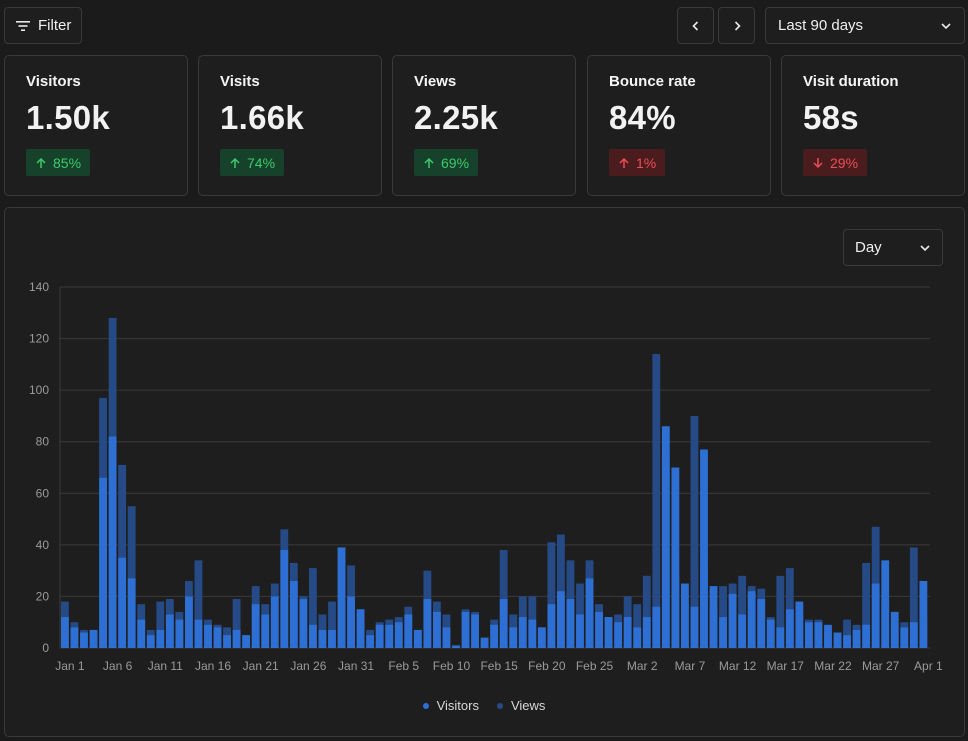 This screenshot has height=741, width=968. I want to click on legend-item-visitors: Visitors, so click(450, 705).